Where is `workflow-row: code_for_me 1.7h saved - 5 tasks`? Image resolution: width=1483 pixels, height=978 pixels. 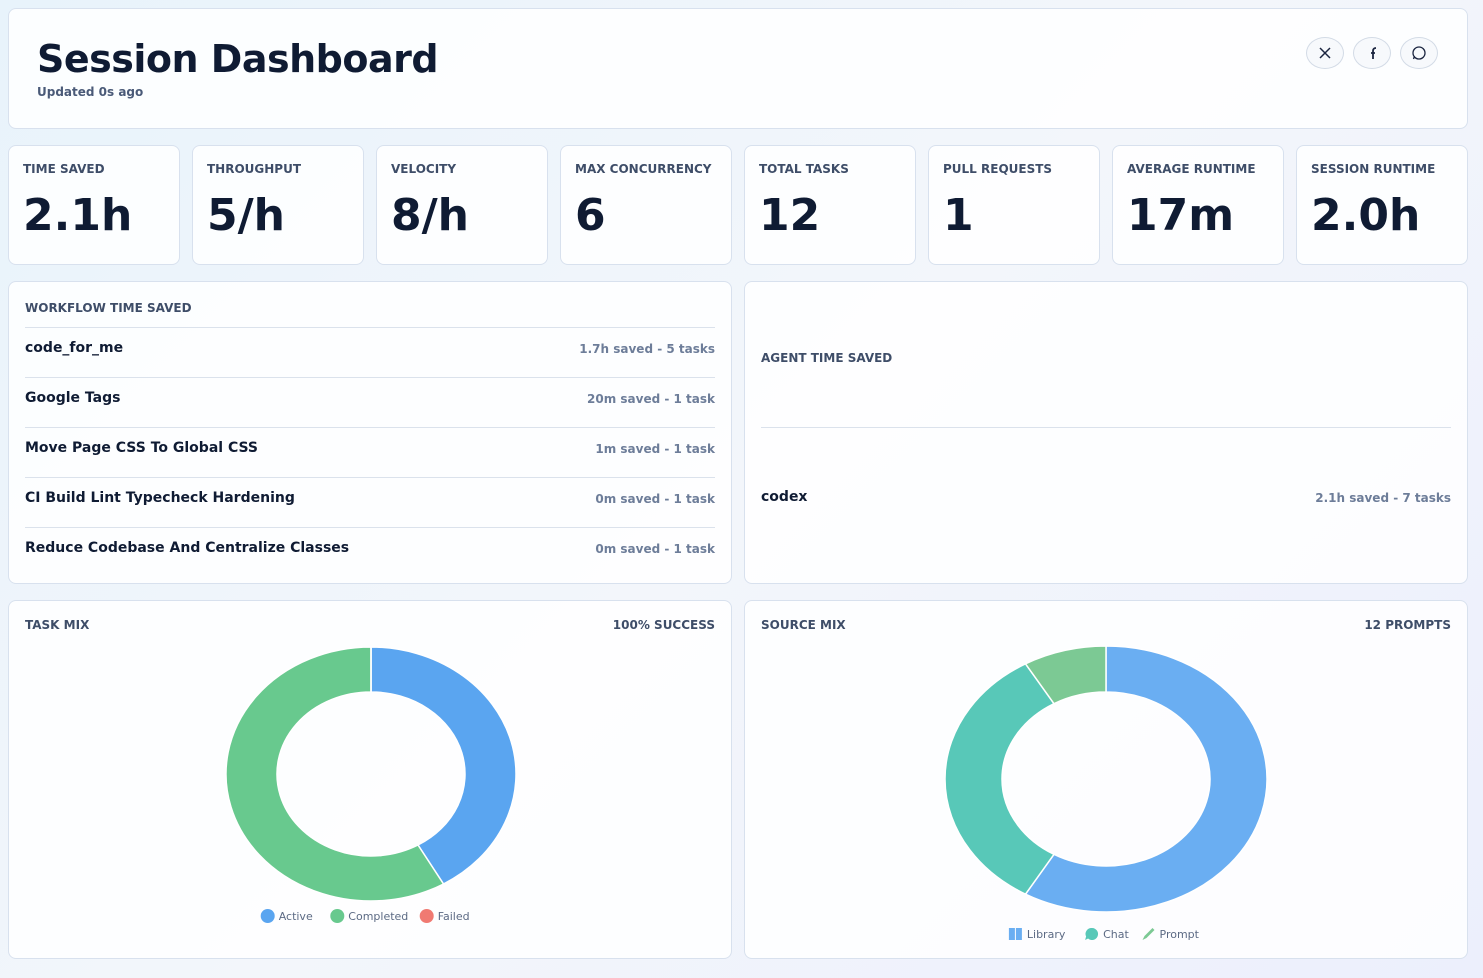
workflow-row: code_for_me 1.7h saved - 5 tasks is located at coordinates (370, 352).